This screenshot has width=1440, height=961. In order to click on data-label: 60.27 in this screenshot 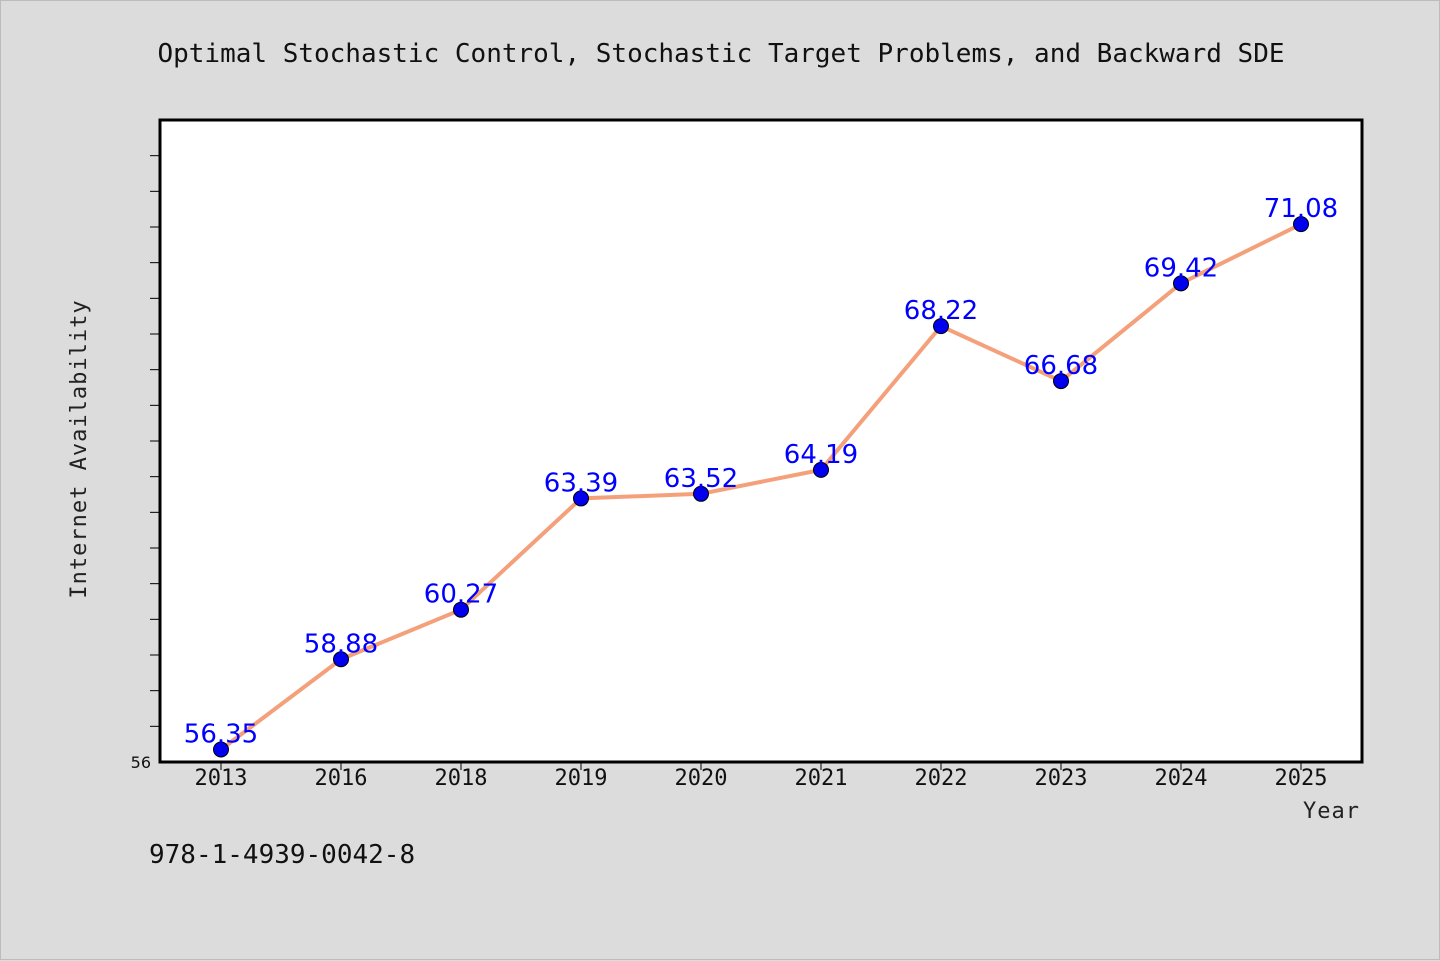, I will do `click(461, 595)`.